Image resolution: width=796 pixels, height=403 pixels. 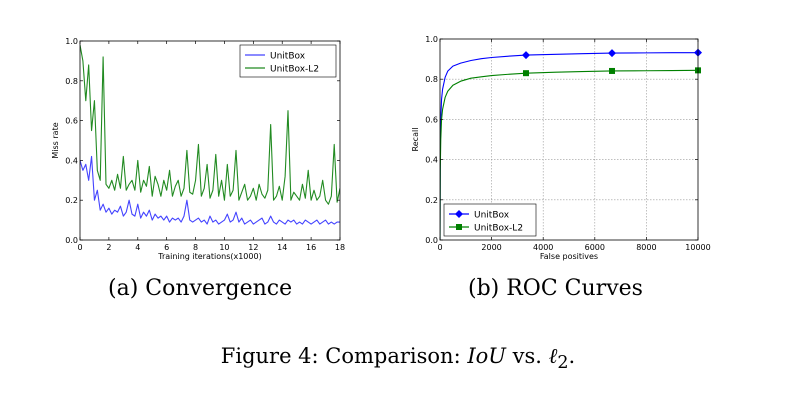 I want to click on chart1-legend-label-1: UnitBox-L2, so click(x=498, y=229).